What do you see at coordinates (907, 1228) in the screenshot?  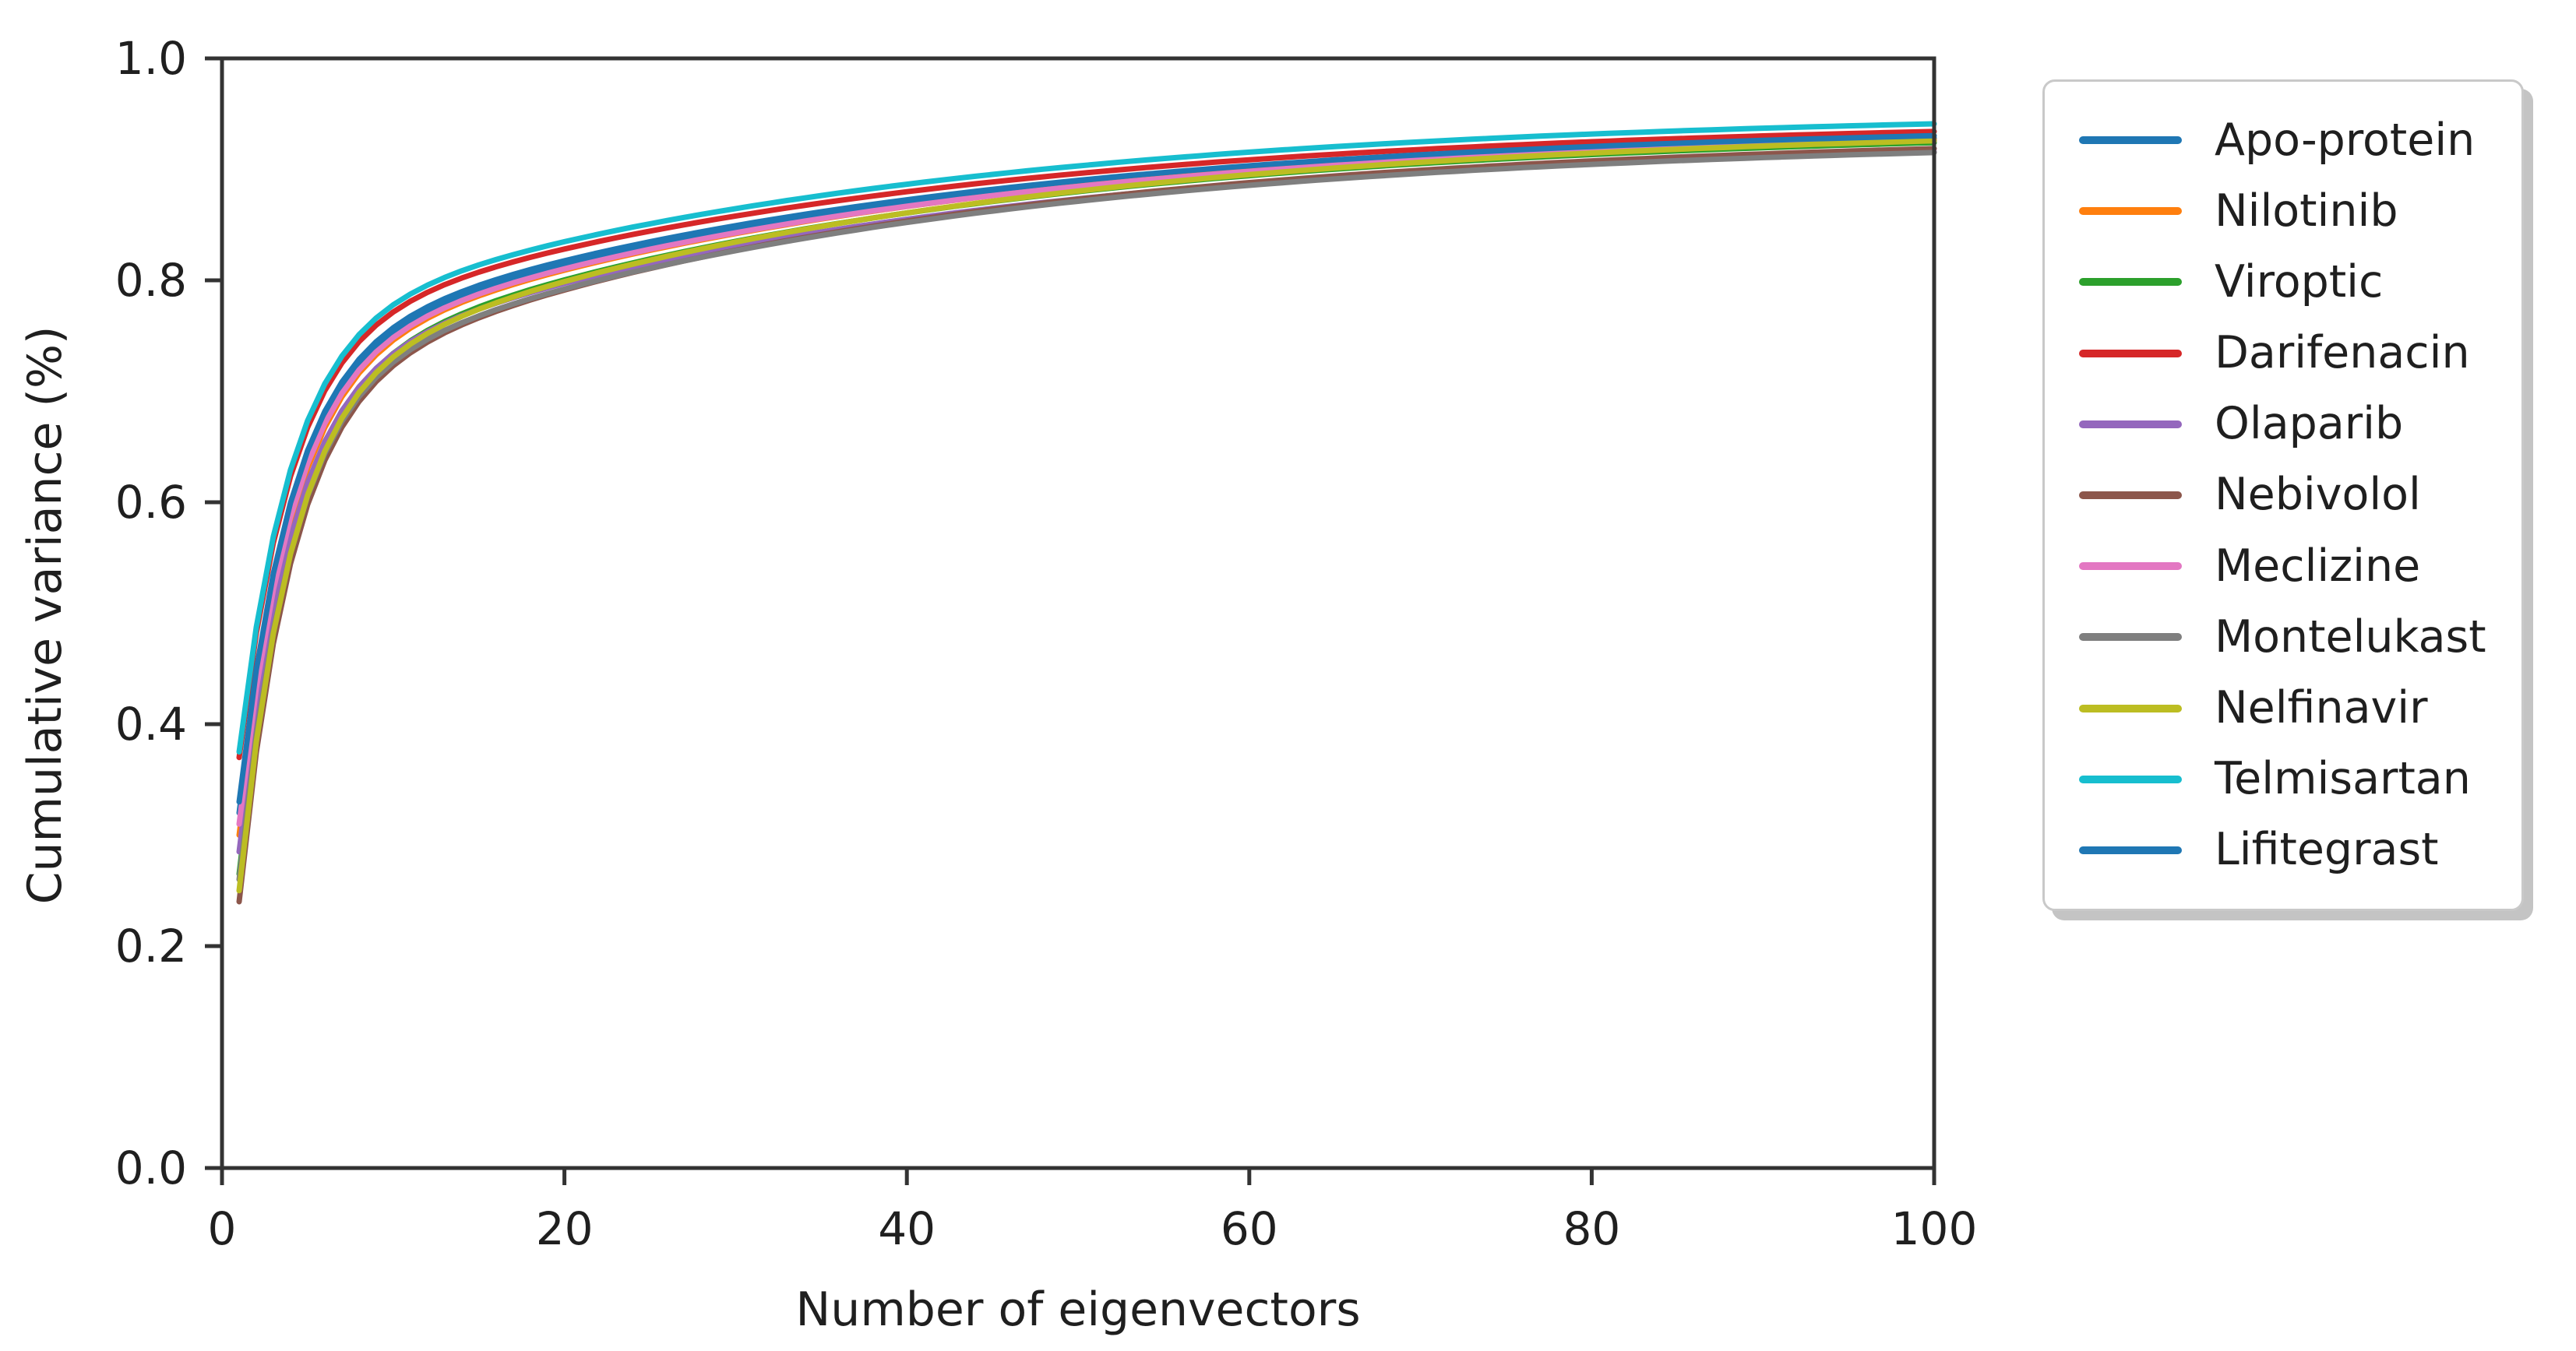 I see `x-tick-label: 40` at bounding box center [907, 1228].